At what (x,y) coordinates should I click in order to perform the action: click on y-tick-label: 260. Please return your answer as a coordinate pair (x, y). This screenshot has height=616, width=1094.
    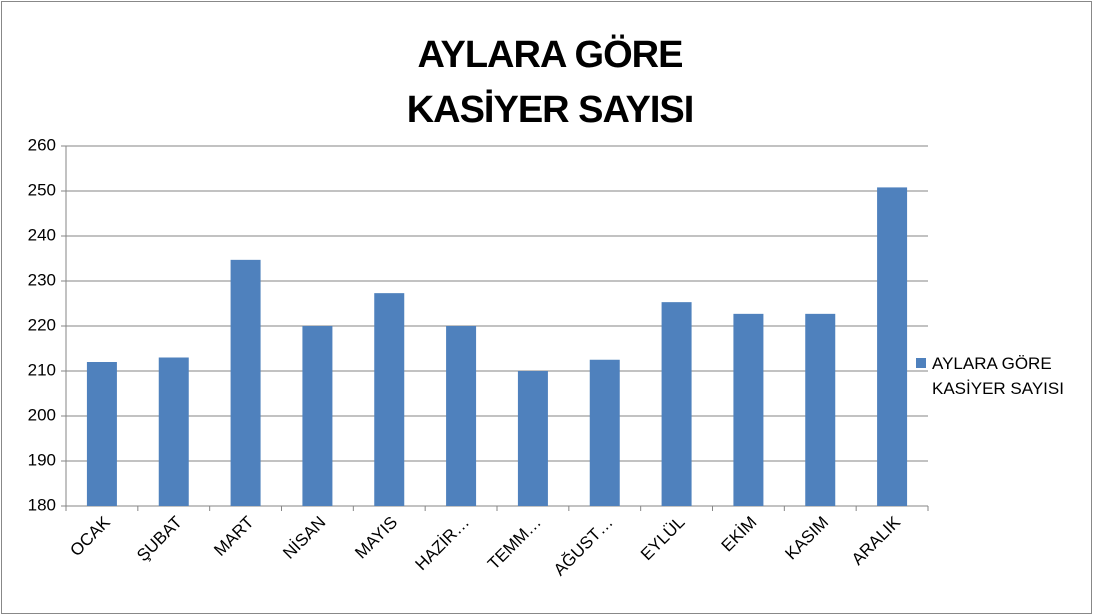
    Looking at the image, I should click on (42, 144).